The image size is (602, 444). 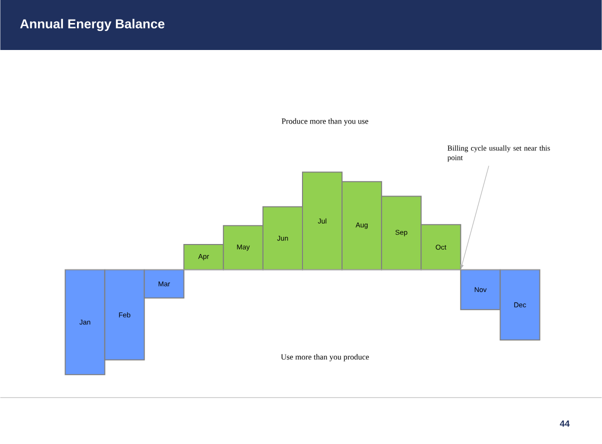 What do you see at coordinates (92, 25) in the screenshot?
I see `chart-title: Annual Energy Balance` at bounding box center [92, 25].